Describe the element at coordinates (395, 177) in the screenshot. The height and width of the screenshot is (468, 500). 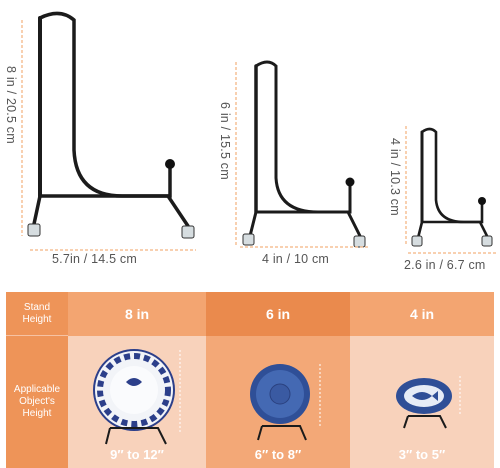
I see `stand-small-height-label: 4 in / 10.3 cm` at that location.